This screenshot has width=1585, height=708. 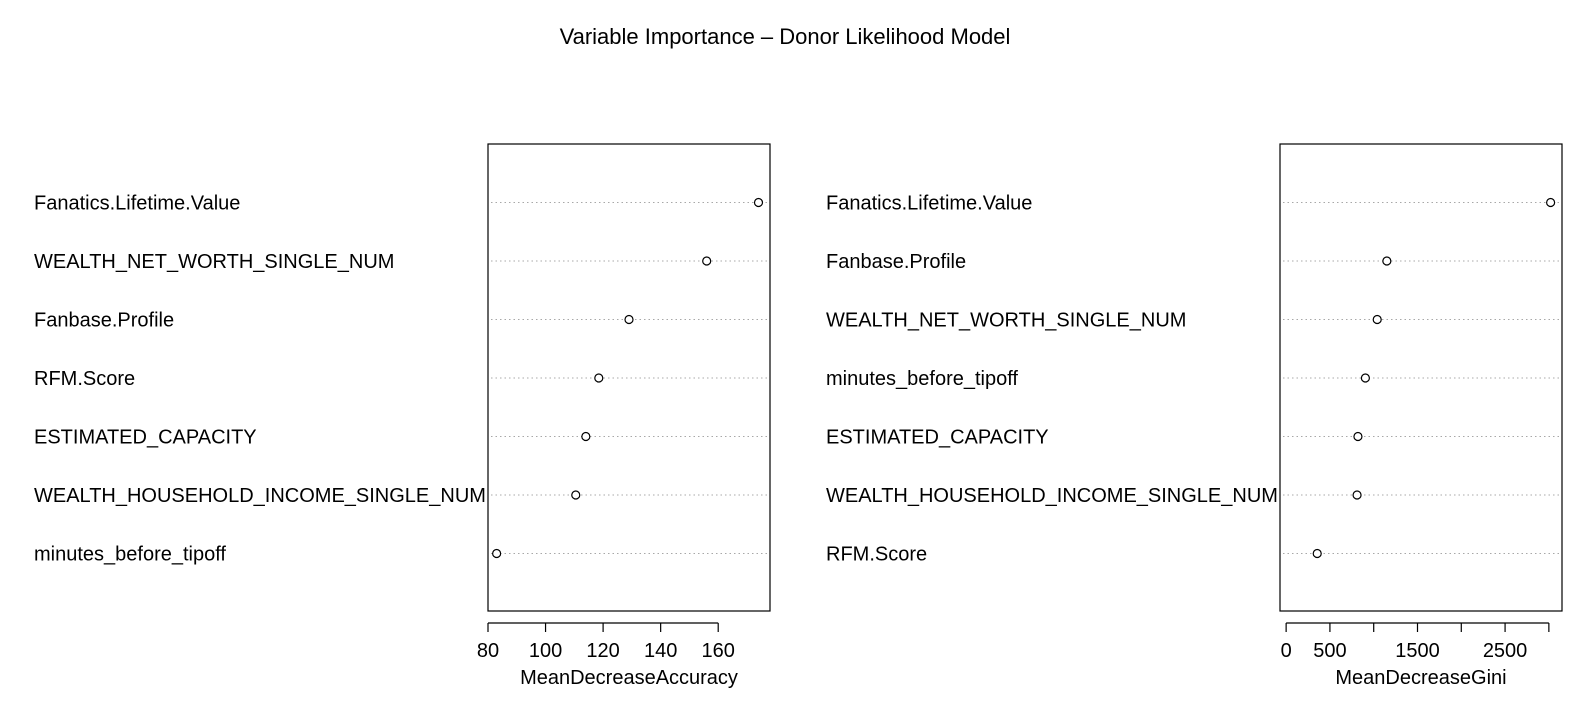 I want to click on x-tick-label: 100, so click(x=545, y=651).